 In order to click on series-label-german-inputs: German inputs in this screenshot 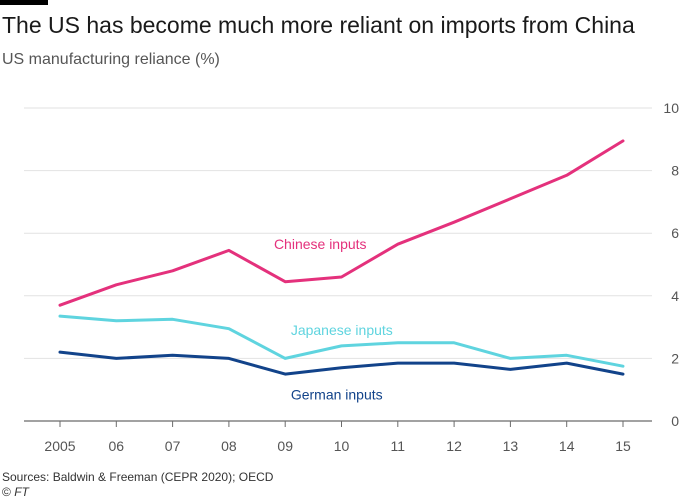, I will do `click(337, 394)`.